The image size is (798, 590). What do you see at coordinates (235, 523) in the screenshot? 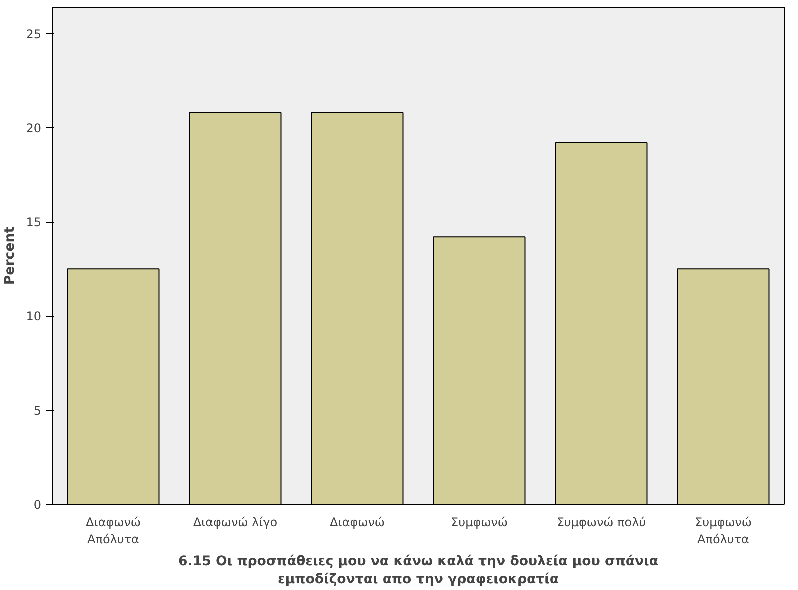
I see `x-tick-label: Διαφωνώ λίγο` at bounding box center [235, 523].